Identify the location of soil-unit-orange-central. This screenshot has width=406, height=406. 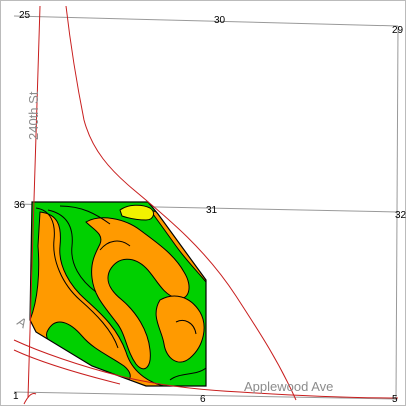
(137, 293).